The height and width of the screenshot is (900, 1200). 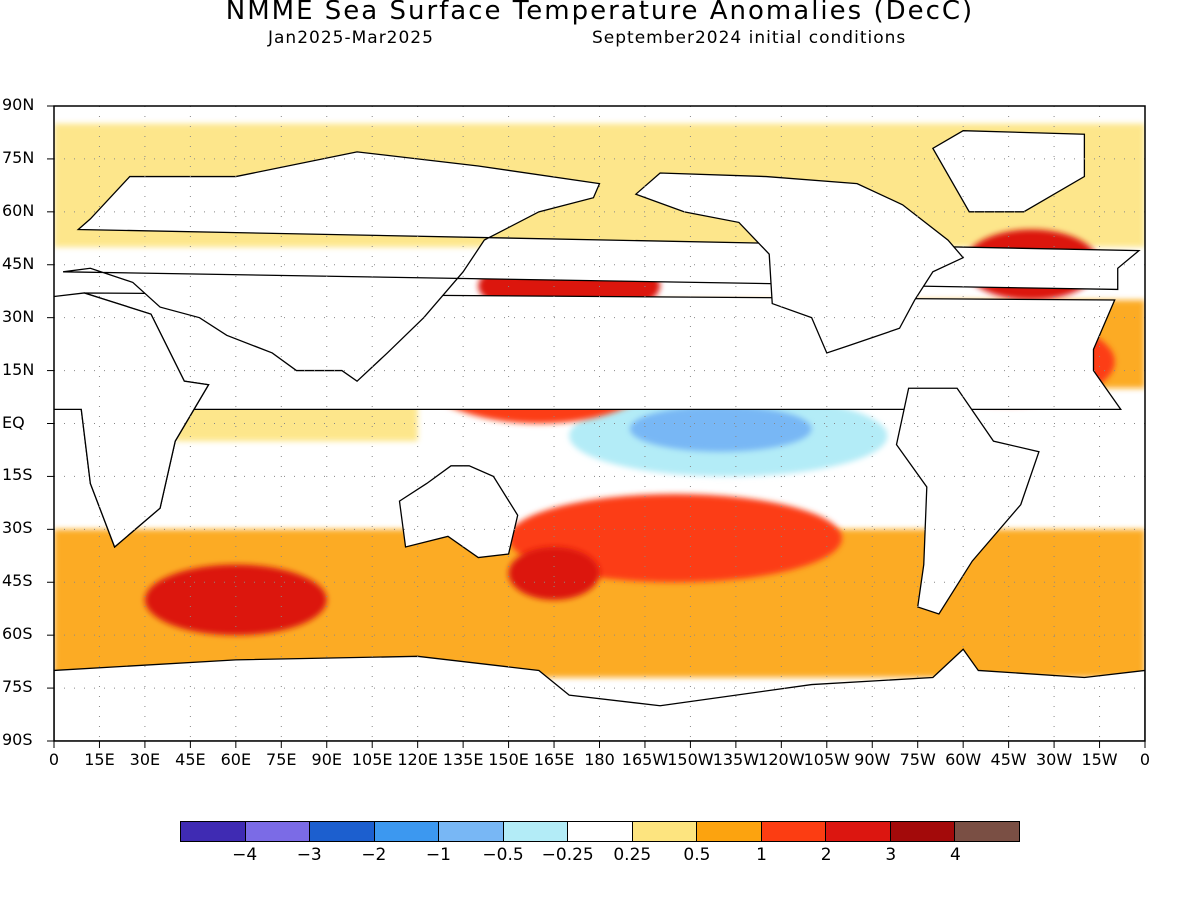 What do you see at coordinates (891, 855) in the screenshot?
I see `colorbar-label: 3` at bounding box center [891, 855].